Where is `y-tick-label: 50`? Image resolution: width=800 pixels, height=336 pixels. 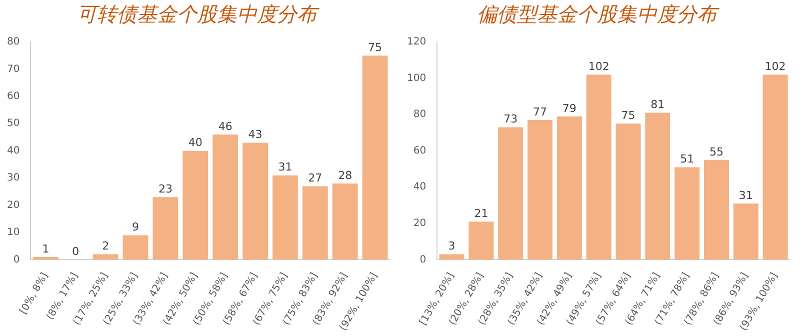
y-tick-label: 50 is located at coordinates (13, 124).